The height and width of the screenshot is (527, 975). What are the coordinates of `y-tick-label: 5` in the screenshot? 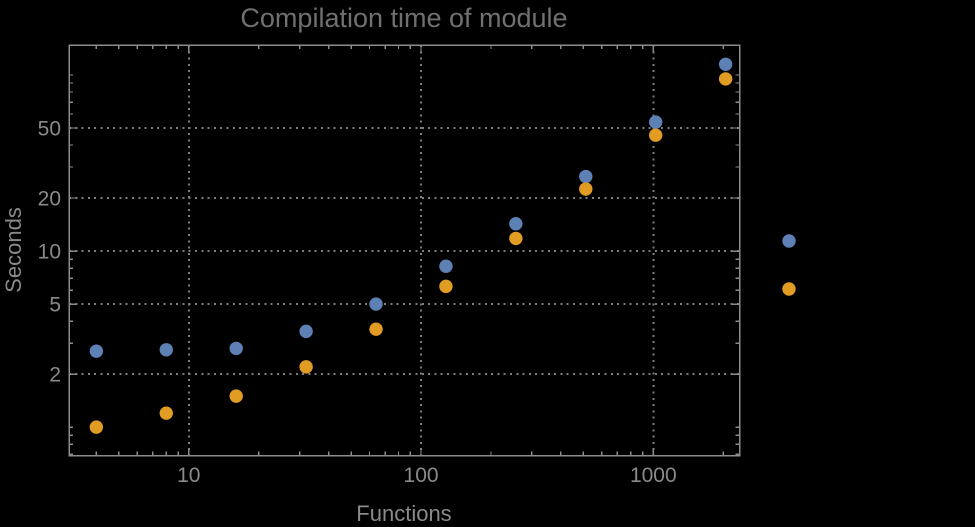 It's located at (55, 305).